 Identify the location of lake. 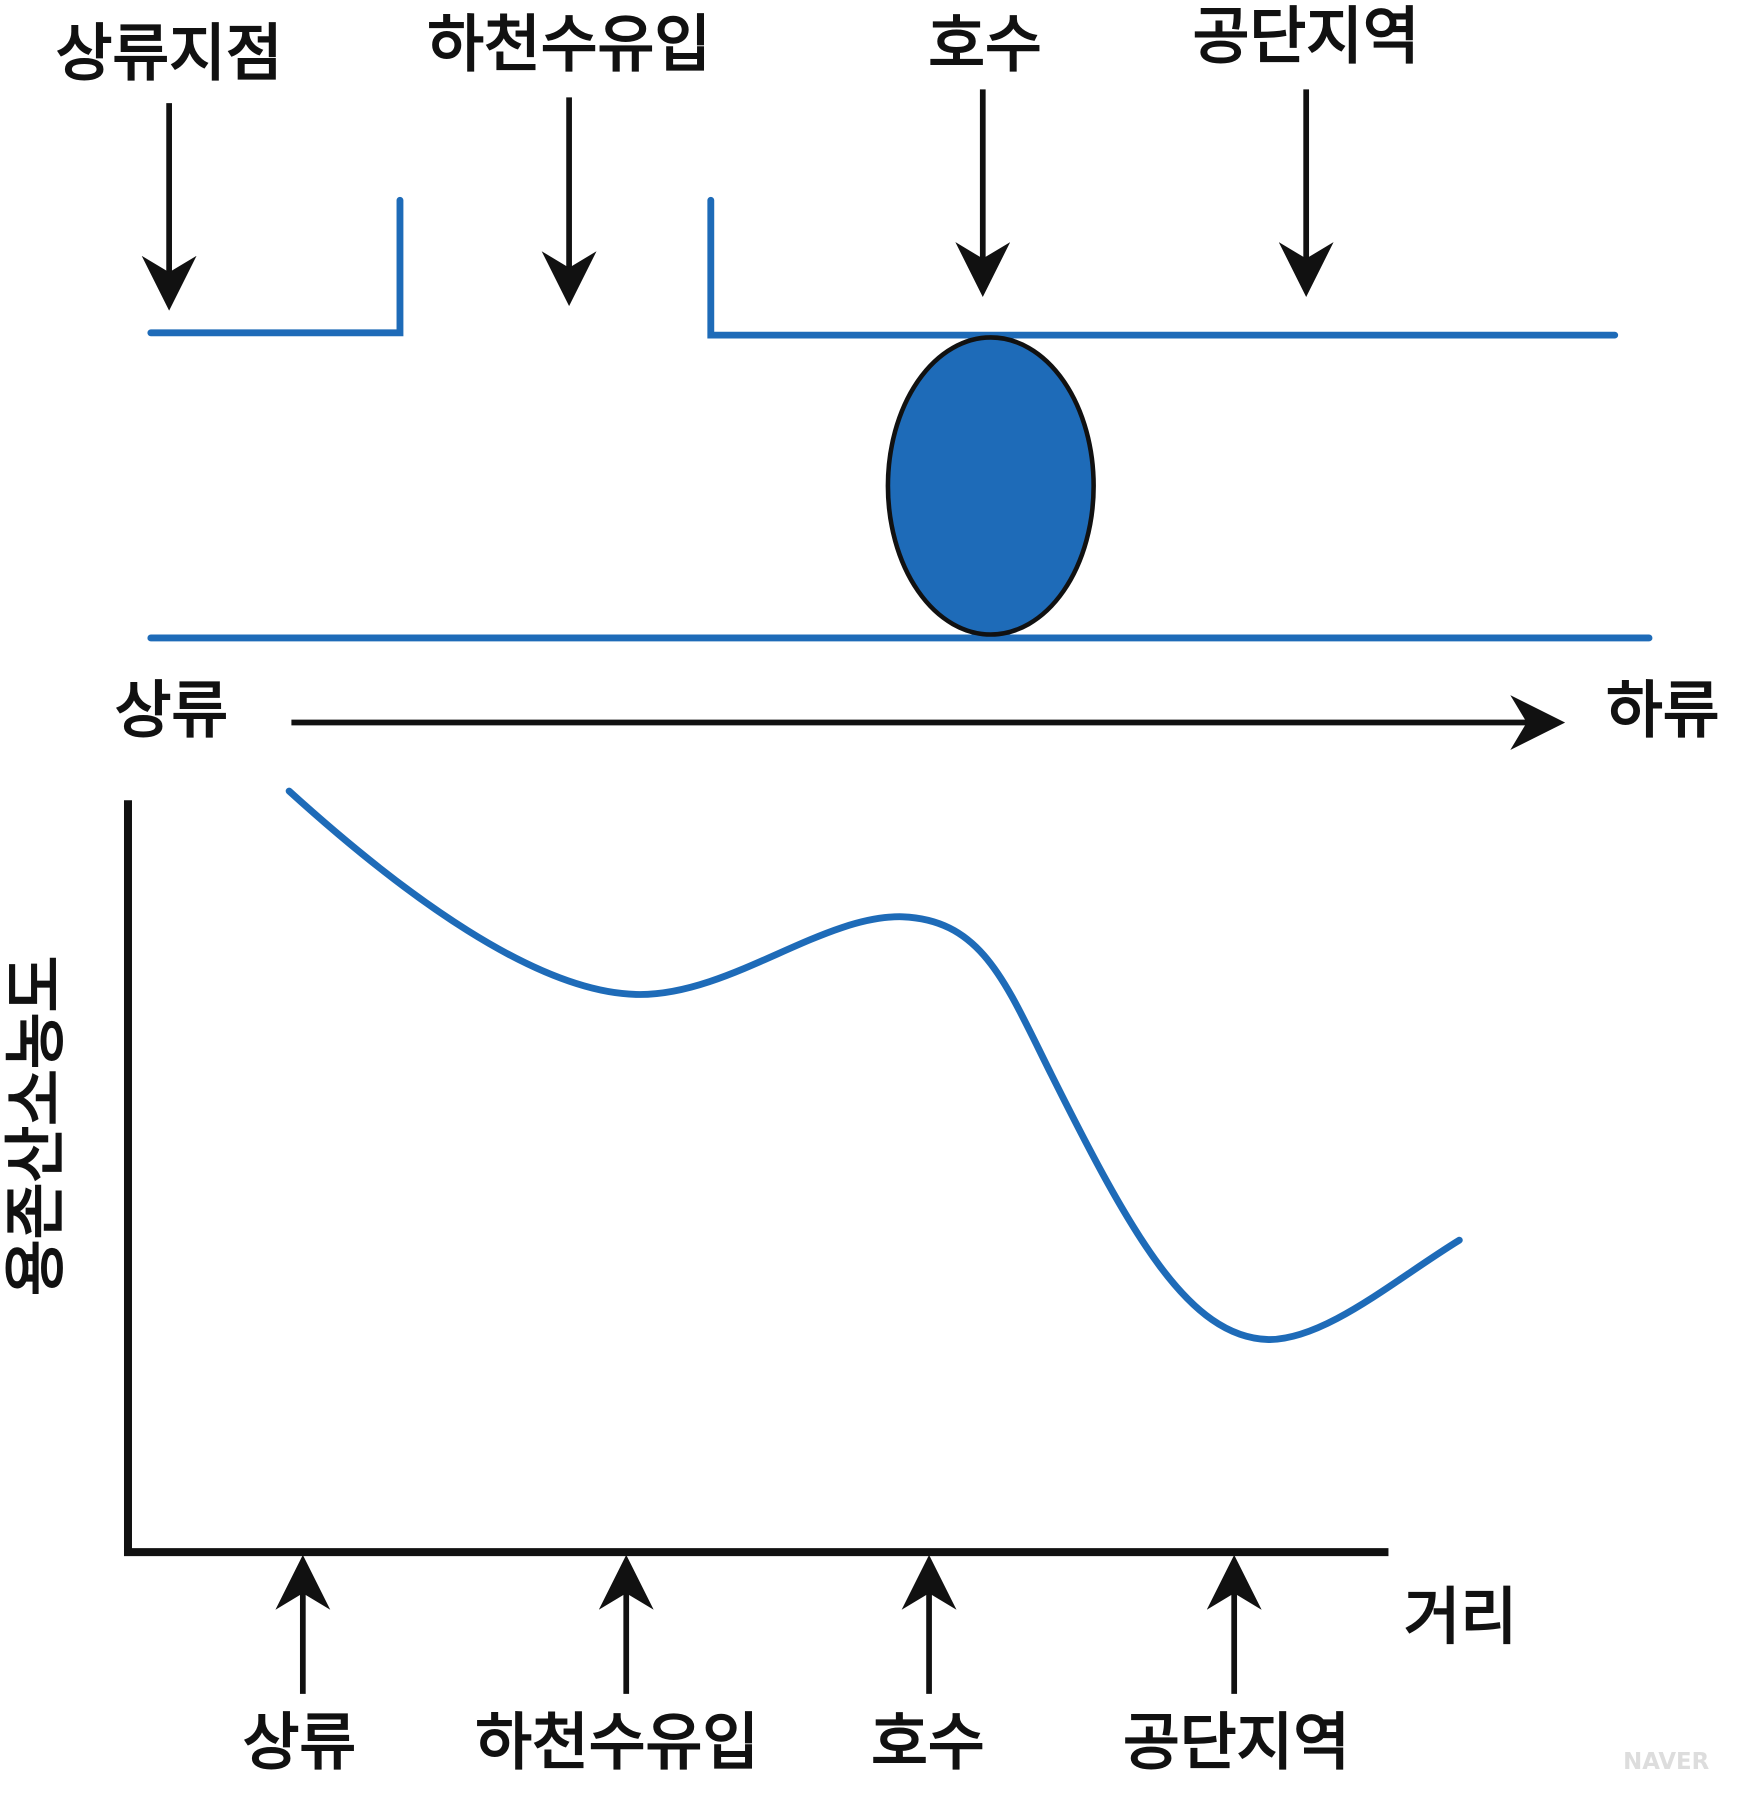
(990, 486).